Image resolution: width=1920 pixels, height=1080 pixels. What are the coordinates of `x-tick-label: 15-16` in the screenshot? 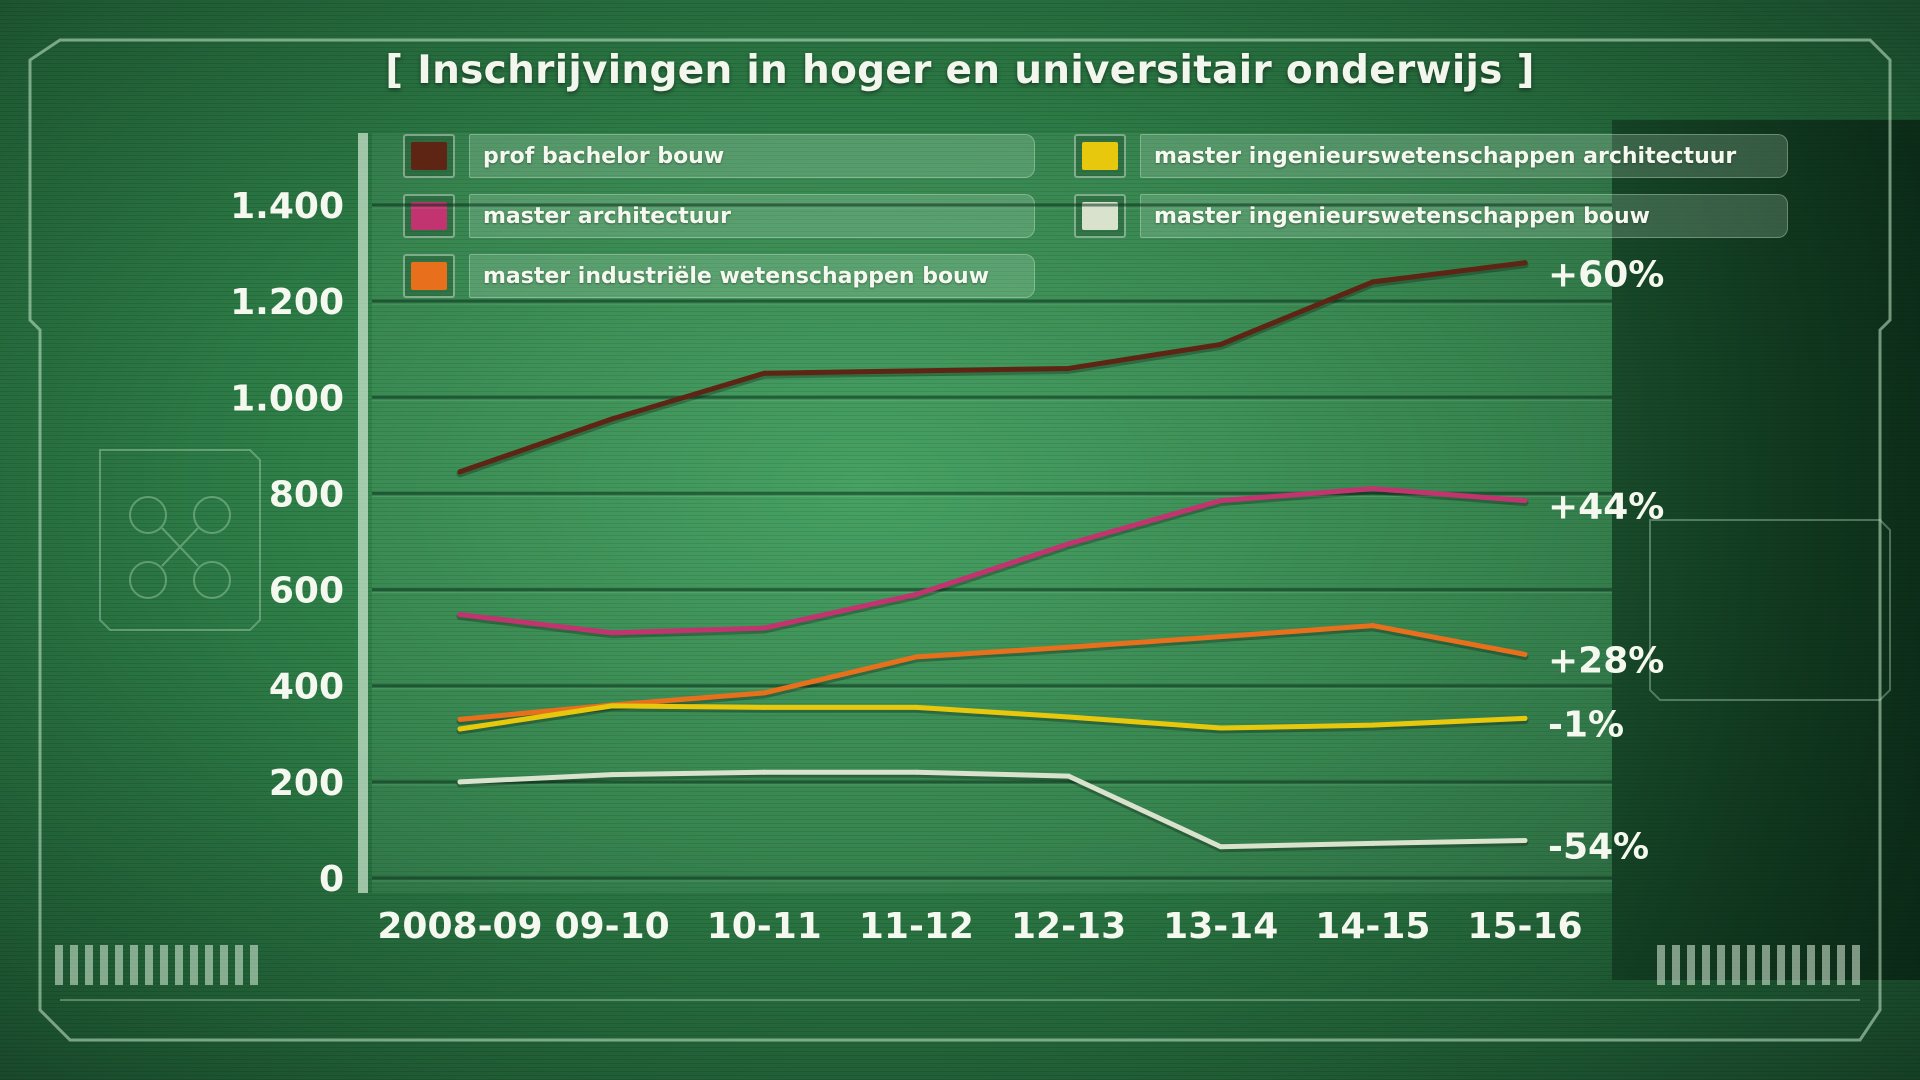 It's located at (1524, 926).